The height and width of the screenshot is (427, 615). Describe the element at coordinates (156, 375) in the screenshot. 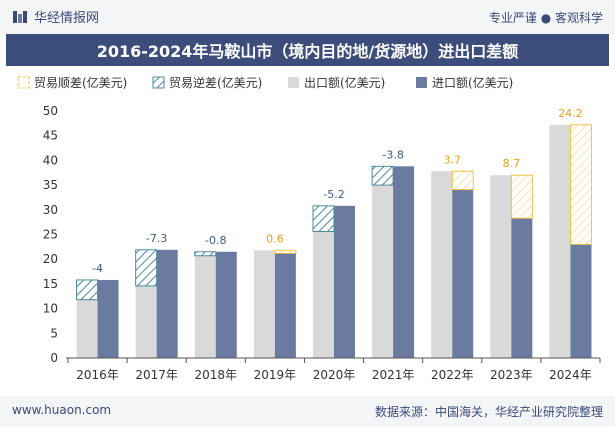

I see `x-tick-label: 2017年` at that location.